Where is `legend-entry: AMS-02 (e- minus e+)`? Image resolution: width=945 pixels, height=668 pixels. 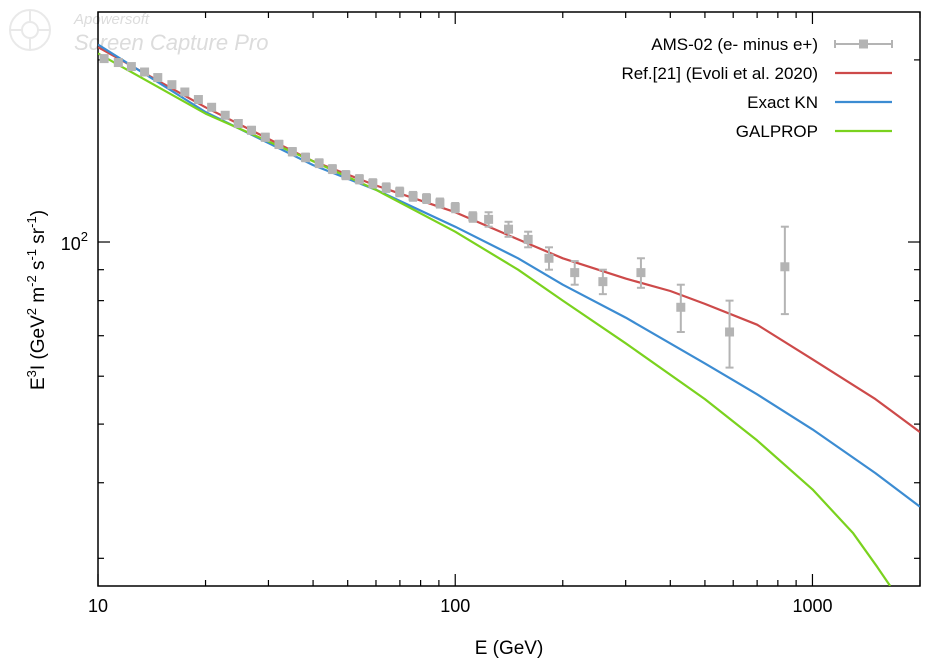
legend-entry: AMS-02 (e- minus e+) is located at coordinates (772, 44).